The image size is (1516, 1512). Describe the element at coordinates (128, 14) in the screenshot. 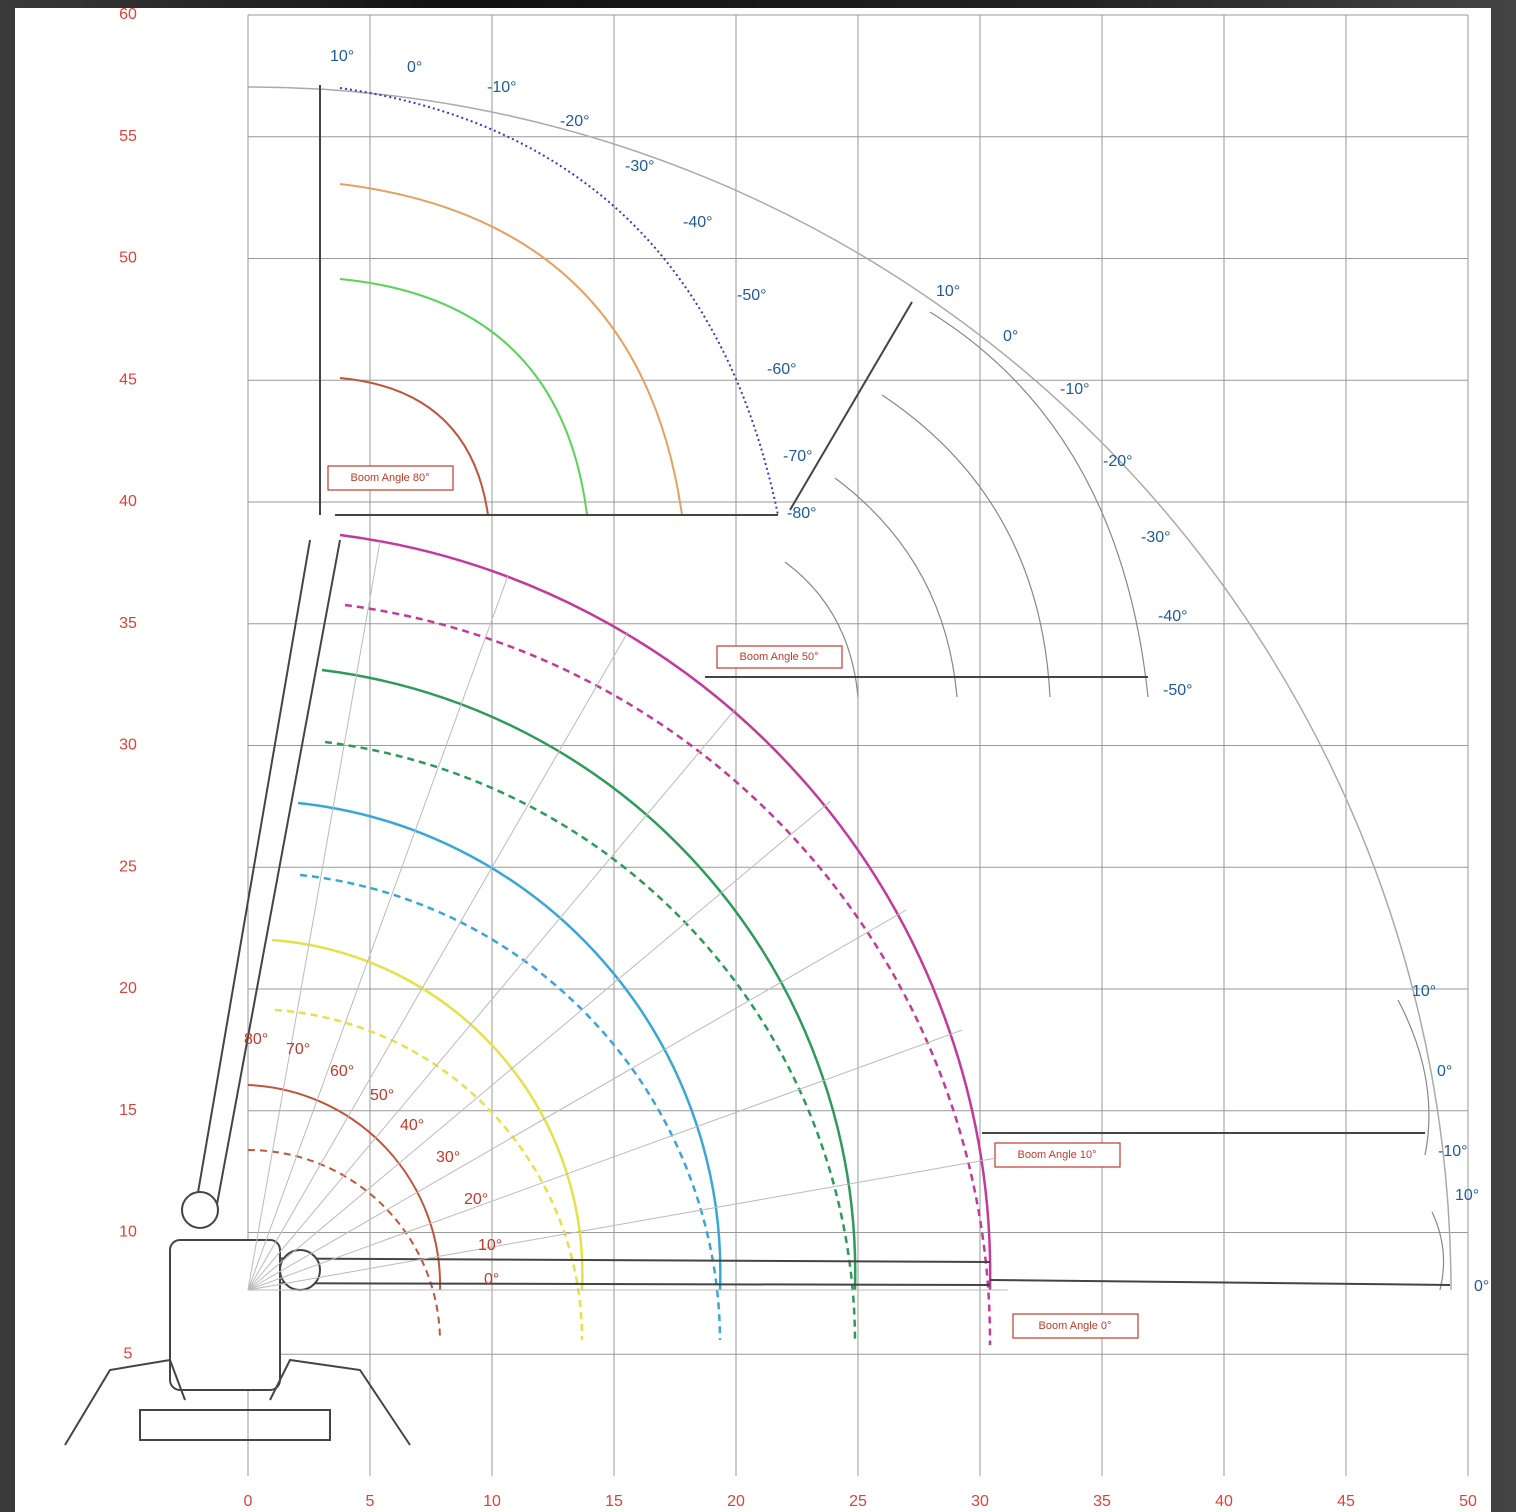

I see `y-tick-label: 60` at that location.